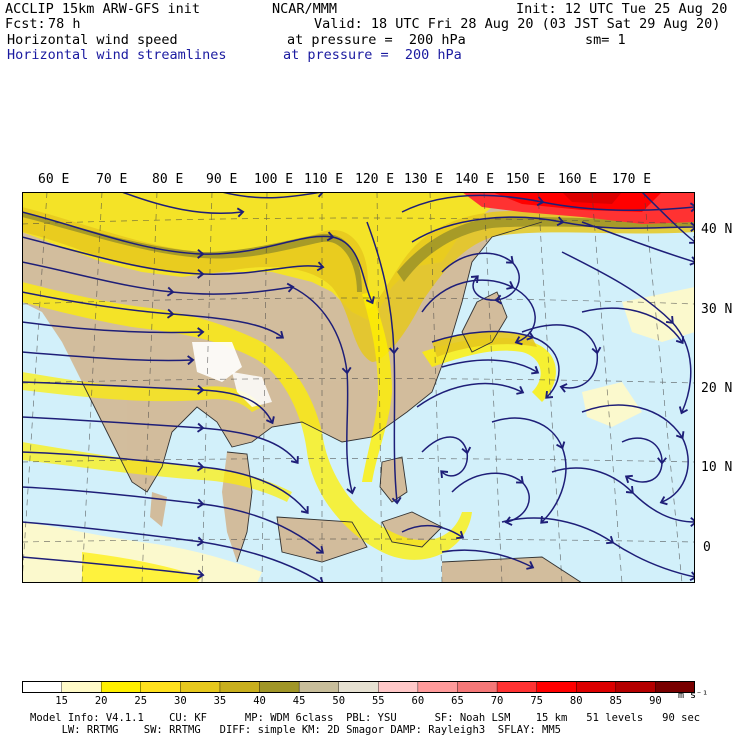  What do you see at coordinates (259, 701) in the screenshot?
I see `colorbar-level-label: 40` at bounding box center [259, 701].